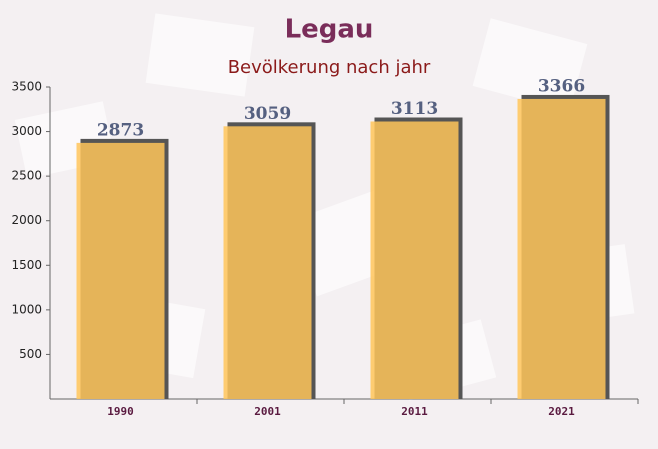  Describe the element at coordinates (267, 114) in the screenshot. I see `value-label: 3059` at that location.